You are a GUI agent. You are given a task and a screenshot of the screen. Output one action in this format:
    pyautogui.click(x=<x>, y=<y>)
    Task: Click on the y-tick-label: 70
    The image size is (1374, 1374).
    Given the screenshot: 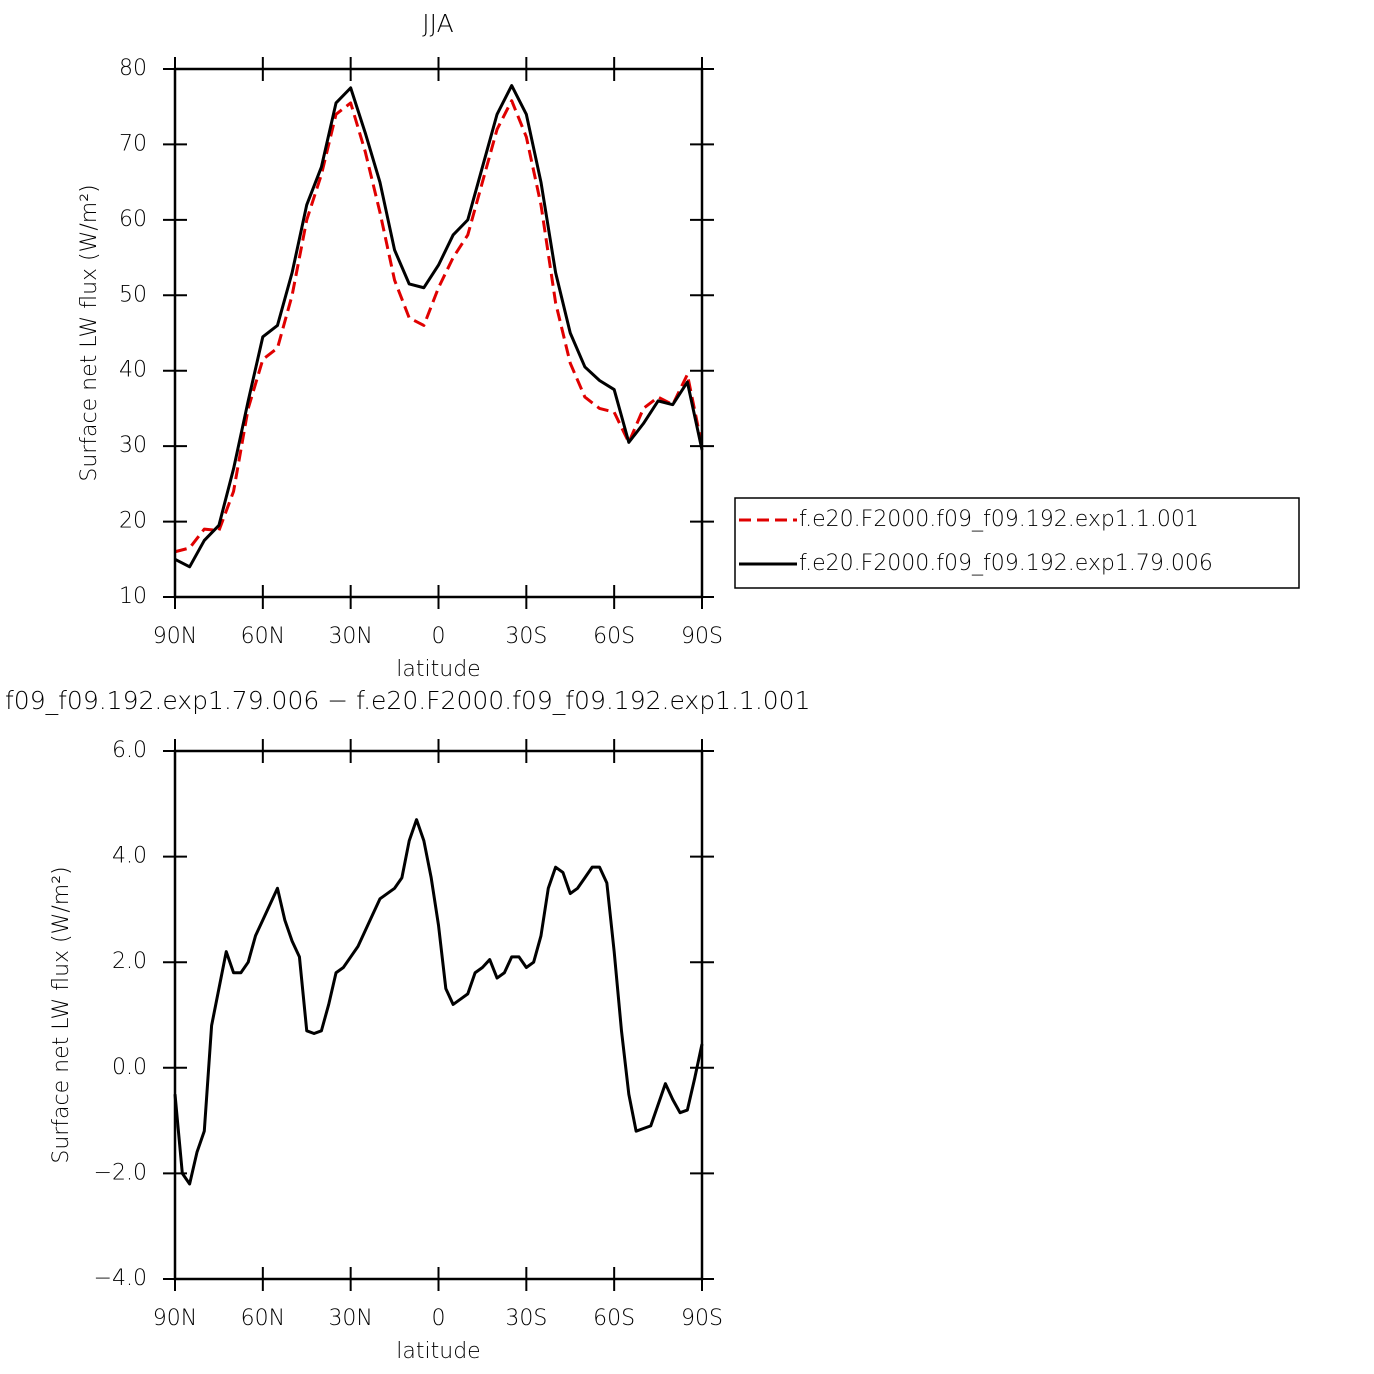 What is the action you would take?
    pyautogui.click(x=133, y=143)
    